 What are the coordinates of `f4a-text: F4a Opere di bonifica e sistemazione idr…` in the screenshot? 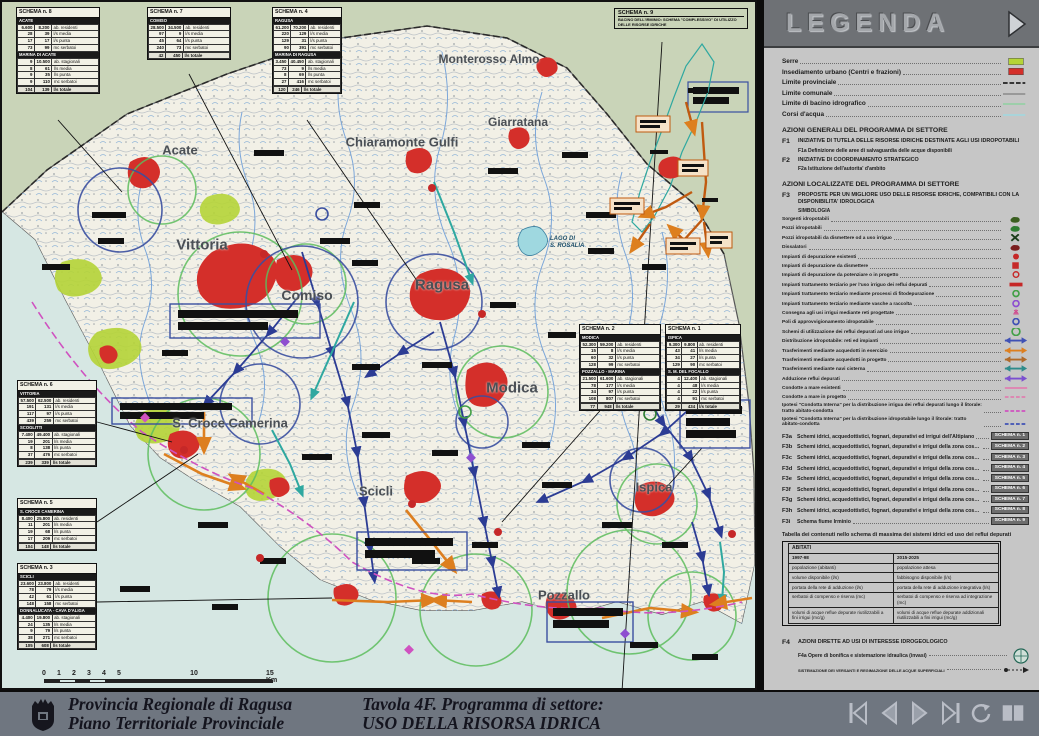 It's located at (862, 656).